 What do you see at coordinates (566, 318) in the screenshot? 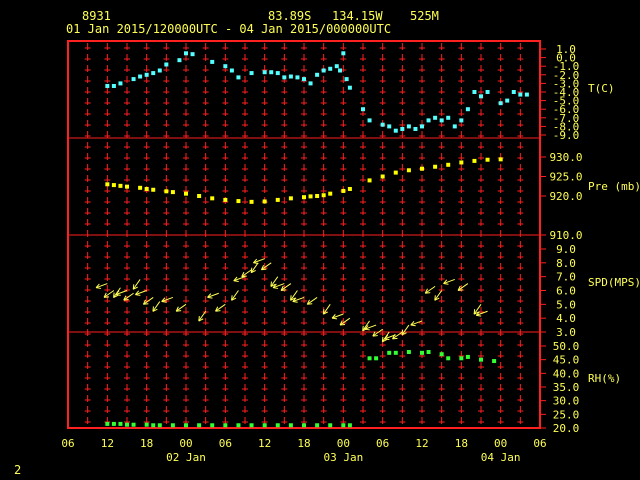
I see `y-tick-label: 4.0` at bounding box center [566, 318].